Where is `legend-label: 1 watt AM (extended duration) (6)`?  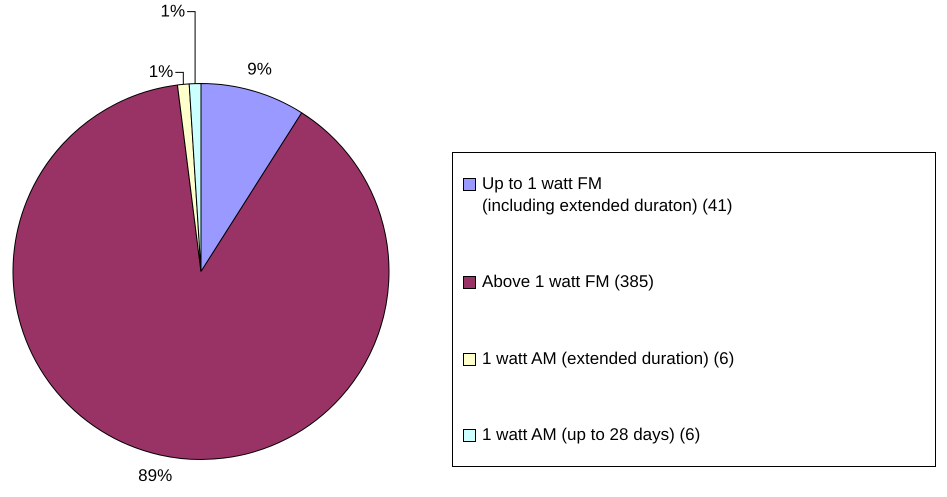
legend-label: 1 watt AM (extended duration) (6) is located at coordinates (608, 359).